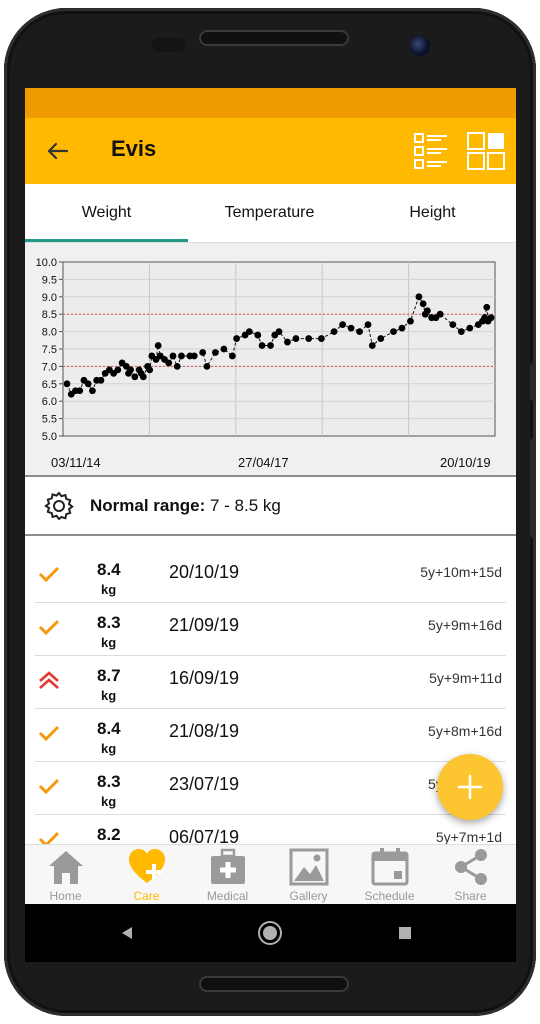  Describe the element at coordinates (405, 933) in the screenshot. I see `system-recents-icon` at that location.